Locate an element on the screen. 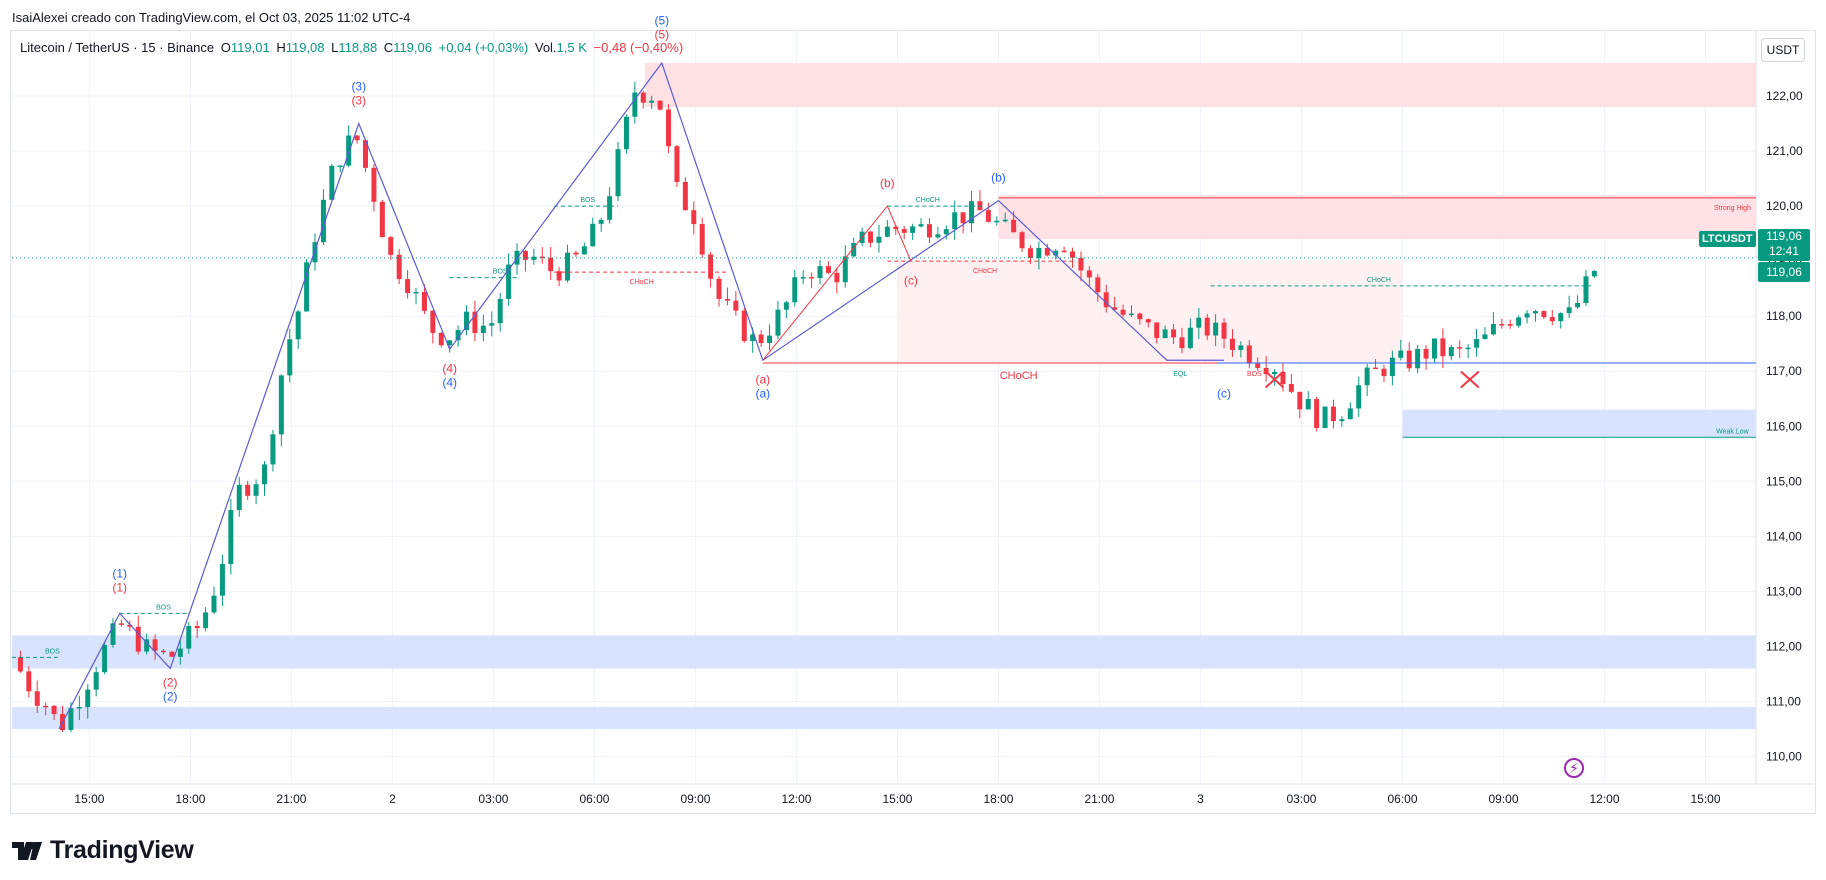 Image resolution: width=1826 pixels, height=880 pixels. wave-label: (3) is located at coordinates (358, 87).